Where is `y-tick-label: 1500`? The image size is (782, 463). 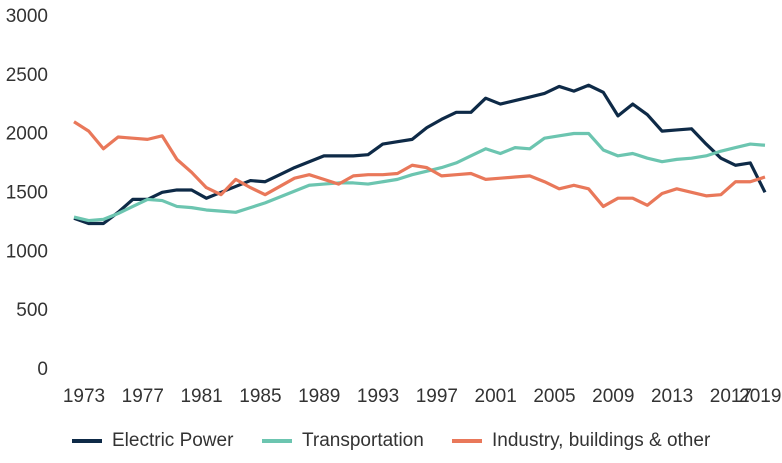
y-tick-label: 1500 is located at coordinates (27, 193).